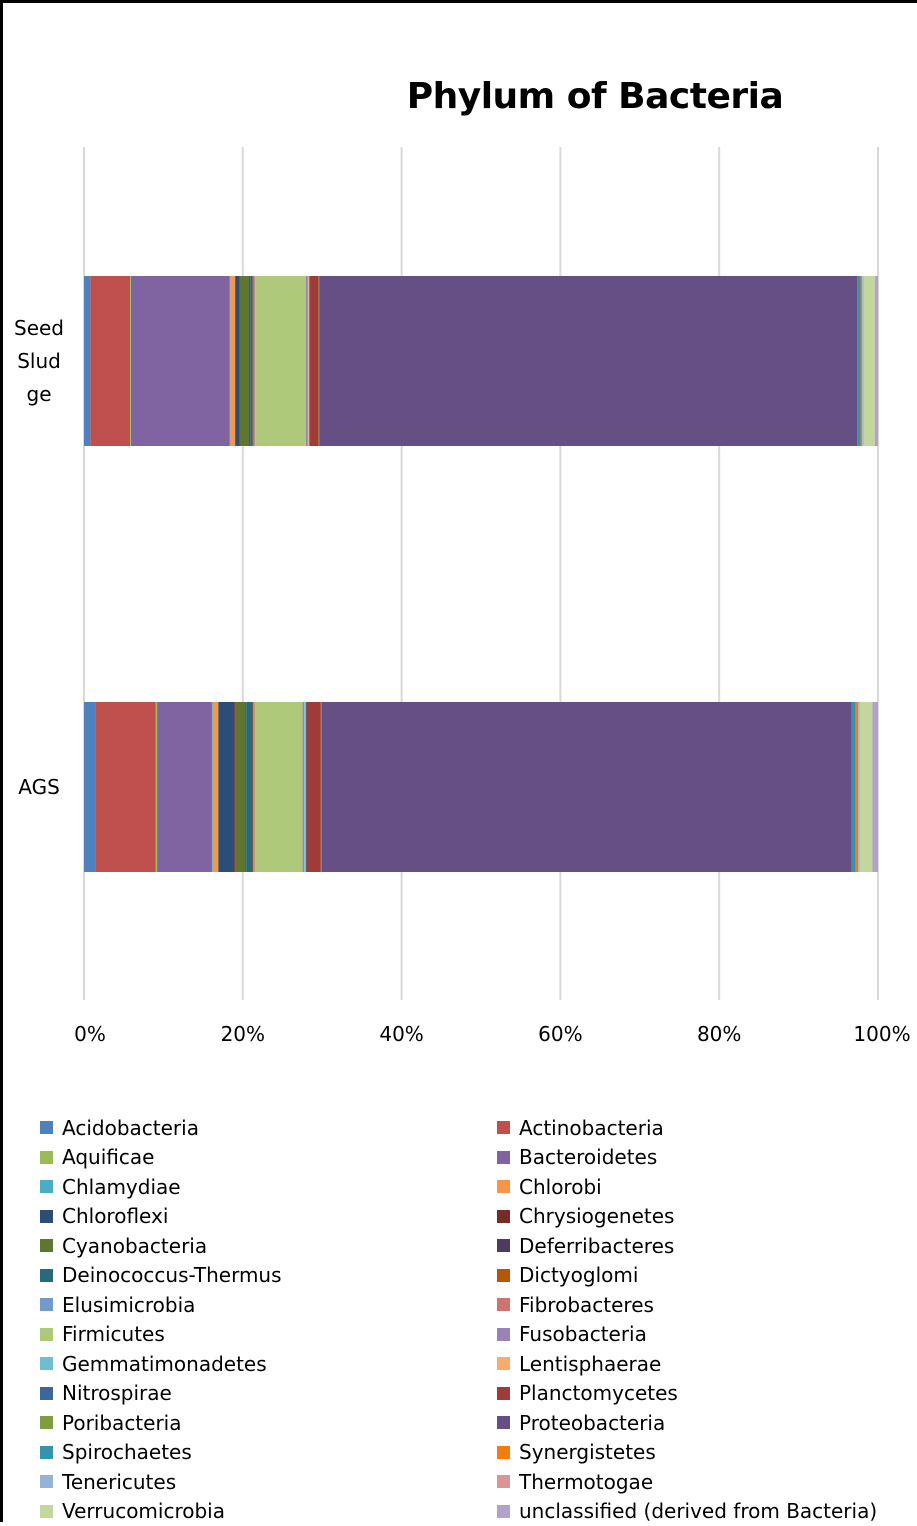 The image size is (917, 1526). Describe the element at coordinates (401, 1034) in the screenshot. I see `x-tick-label: 40%` at that location.